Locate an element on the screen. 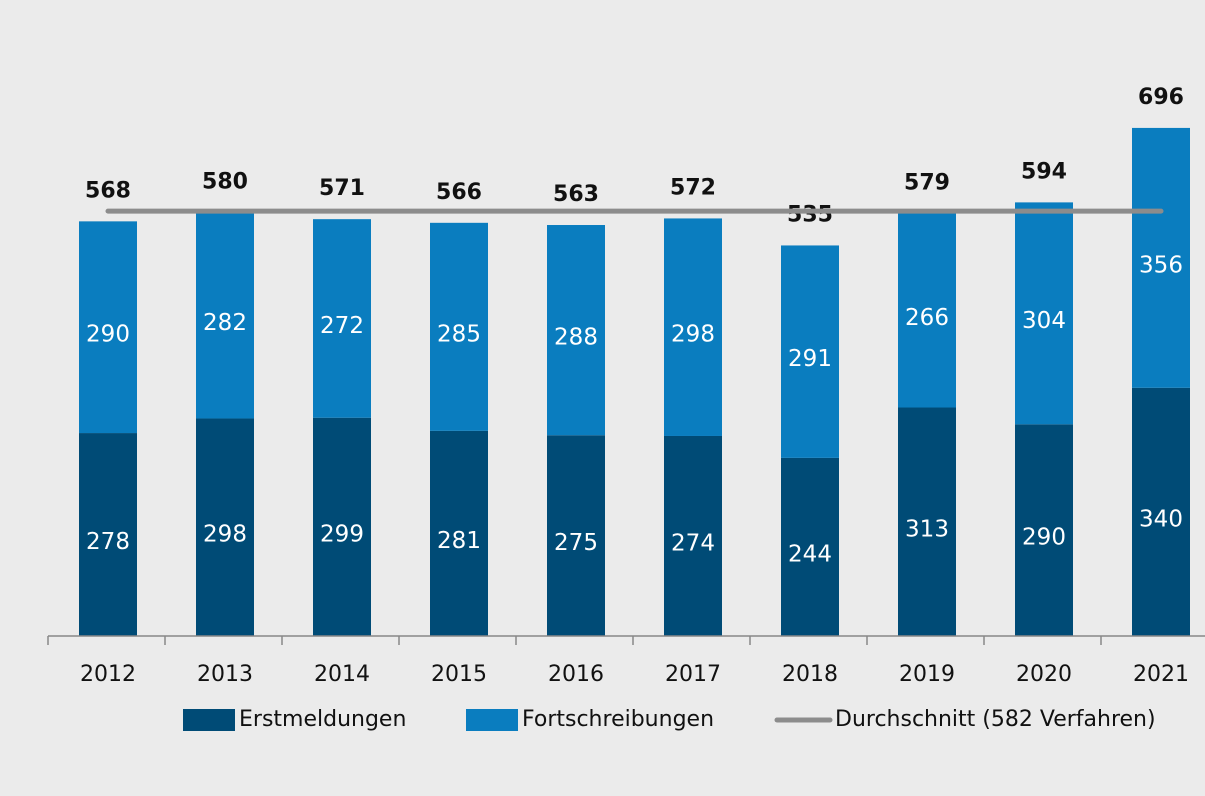 This screenshot has height=796, width=1205. segment-label: 275 is located at coordinates (576, 543).